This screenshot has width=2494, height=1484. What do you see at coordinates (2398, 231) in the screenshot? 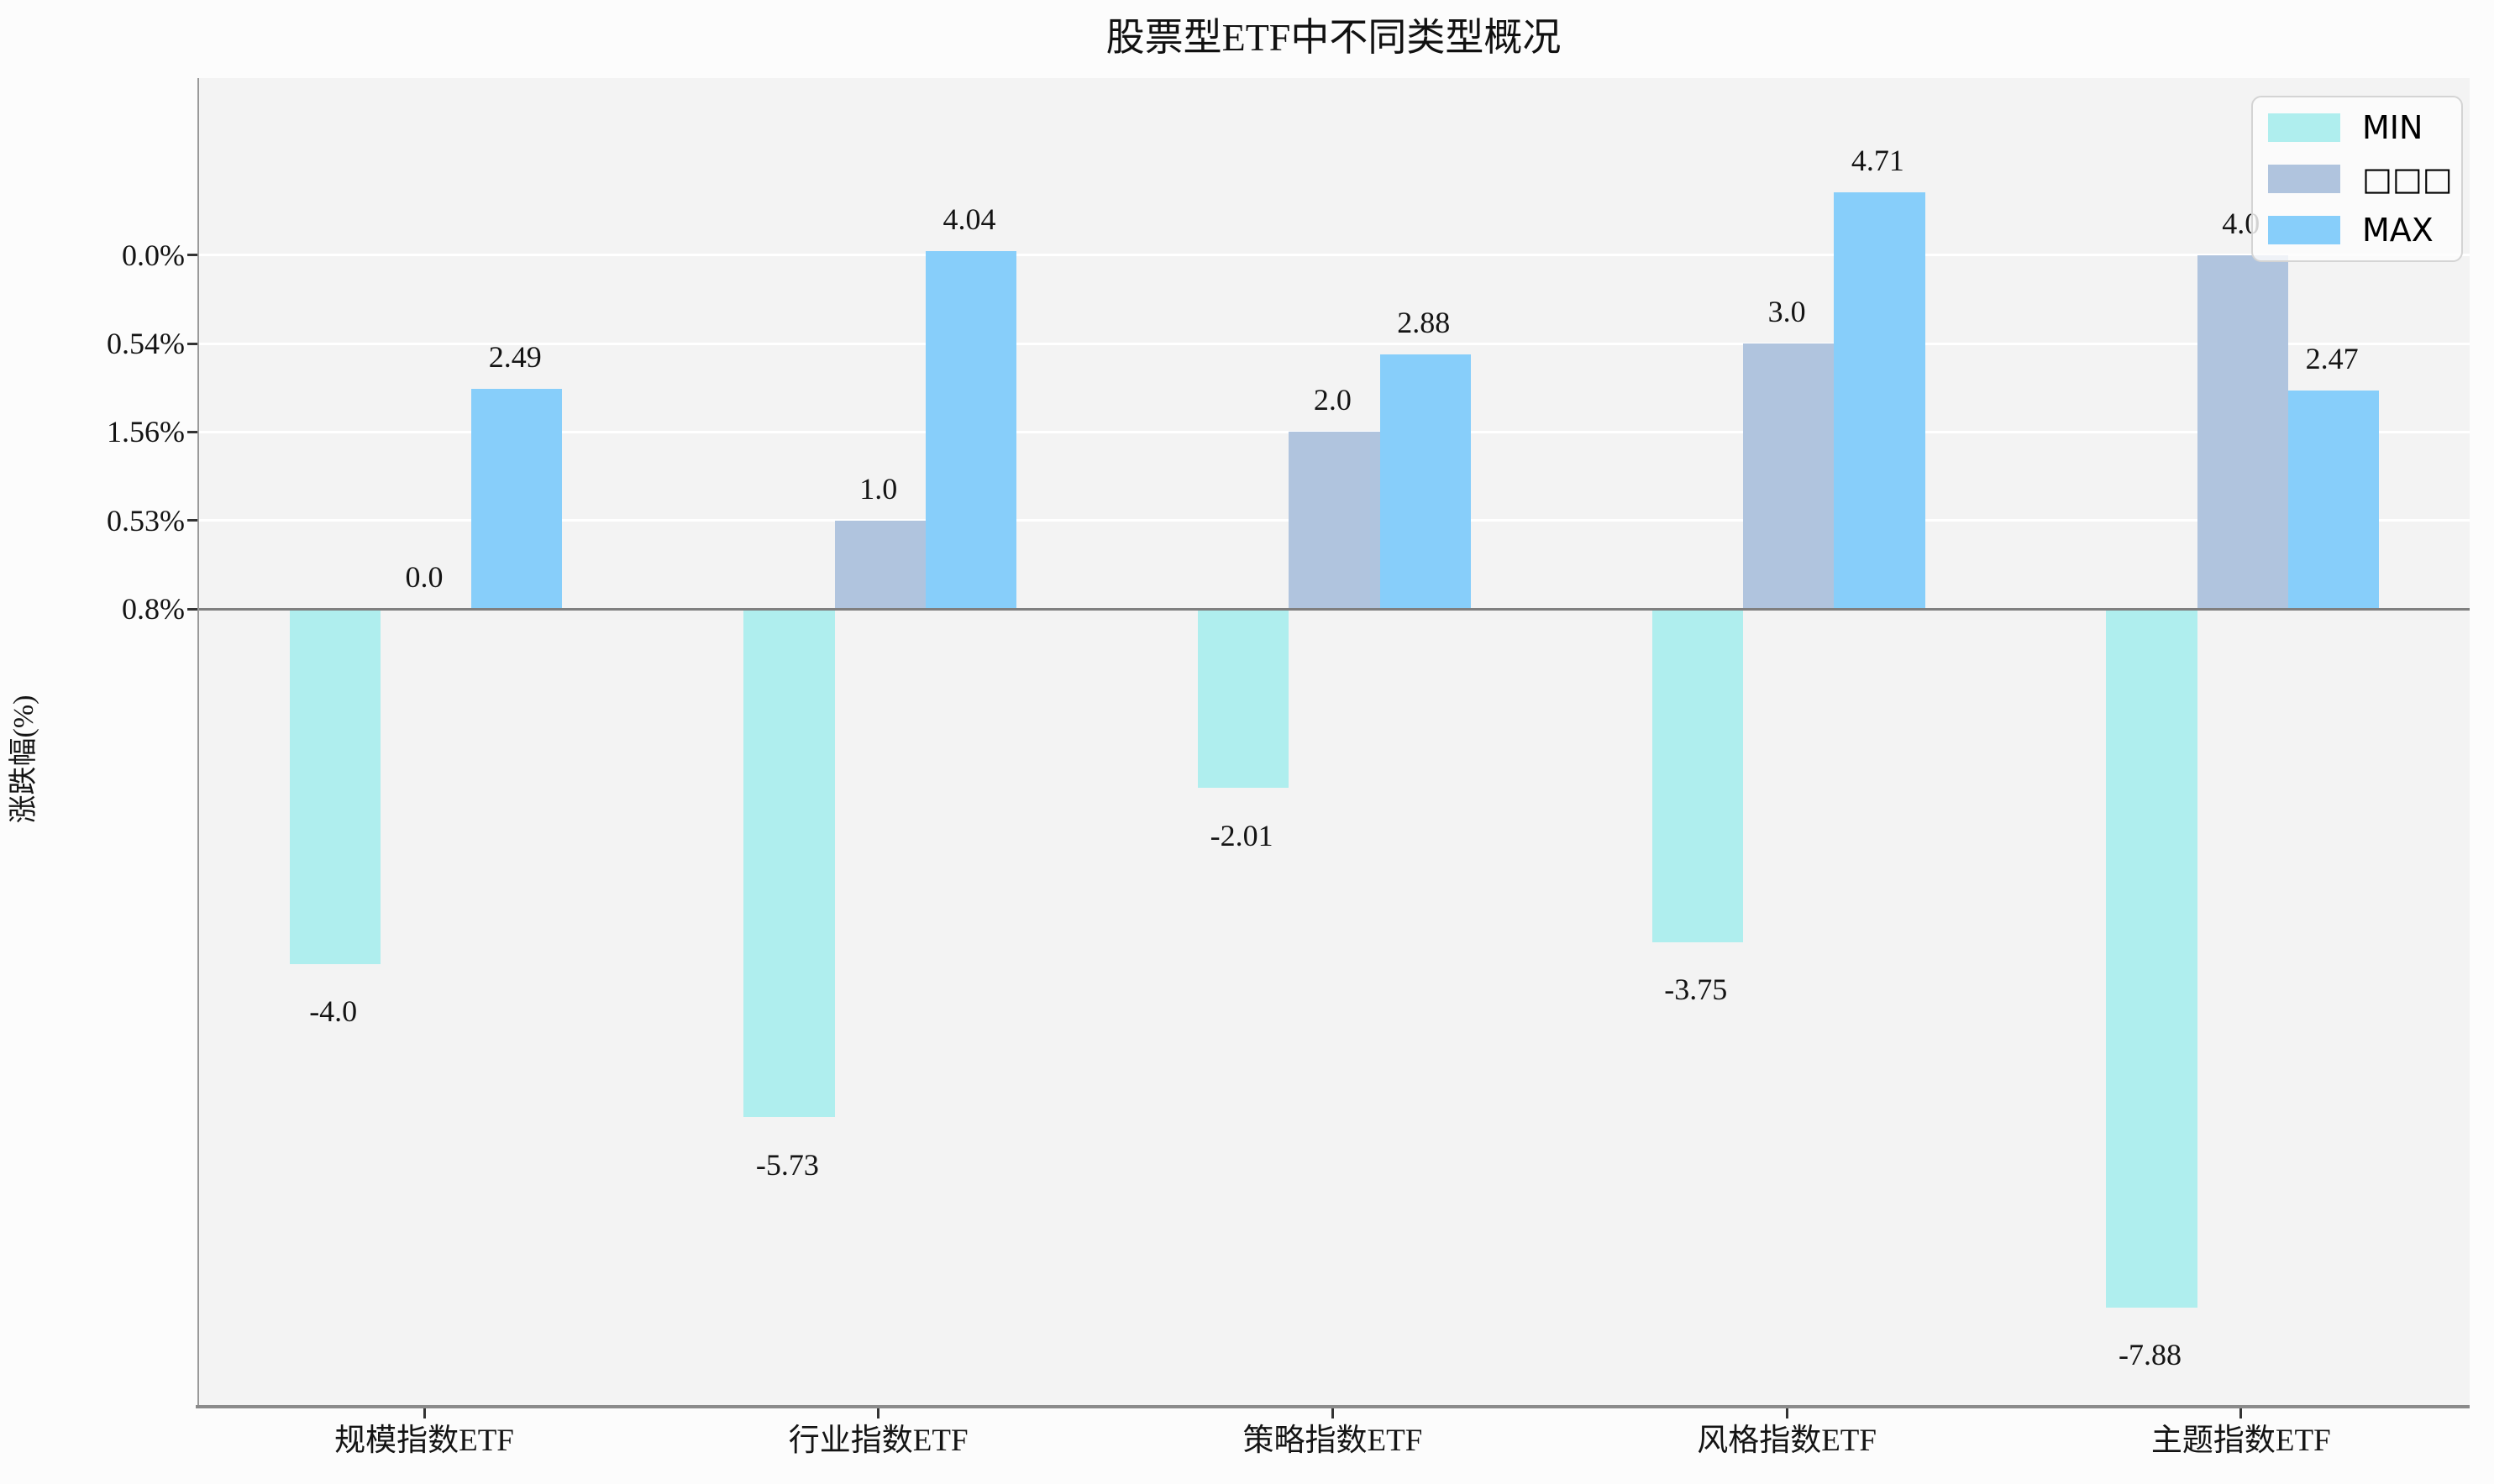
I see `legend-label-max: MAX` at bounding box center [2398, 231].